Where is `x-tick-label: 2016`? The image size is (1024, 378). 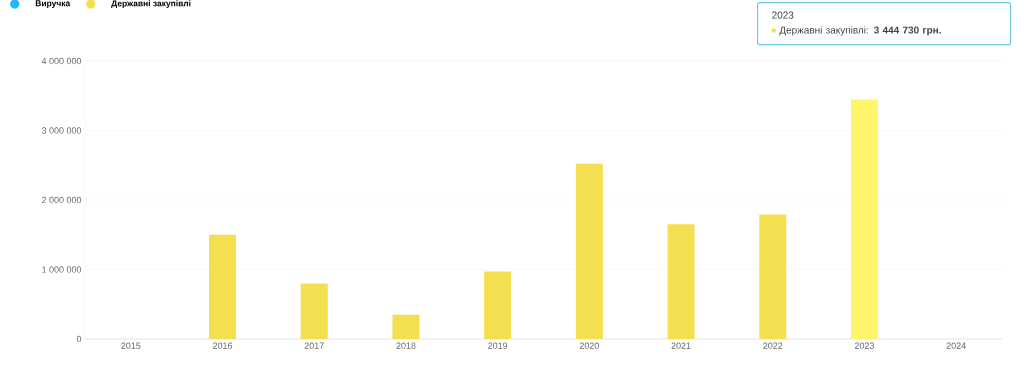
x-tick-label: 2016 is located at coordinates (223, 345).